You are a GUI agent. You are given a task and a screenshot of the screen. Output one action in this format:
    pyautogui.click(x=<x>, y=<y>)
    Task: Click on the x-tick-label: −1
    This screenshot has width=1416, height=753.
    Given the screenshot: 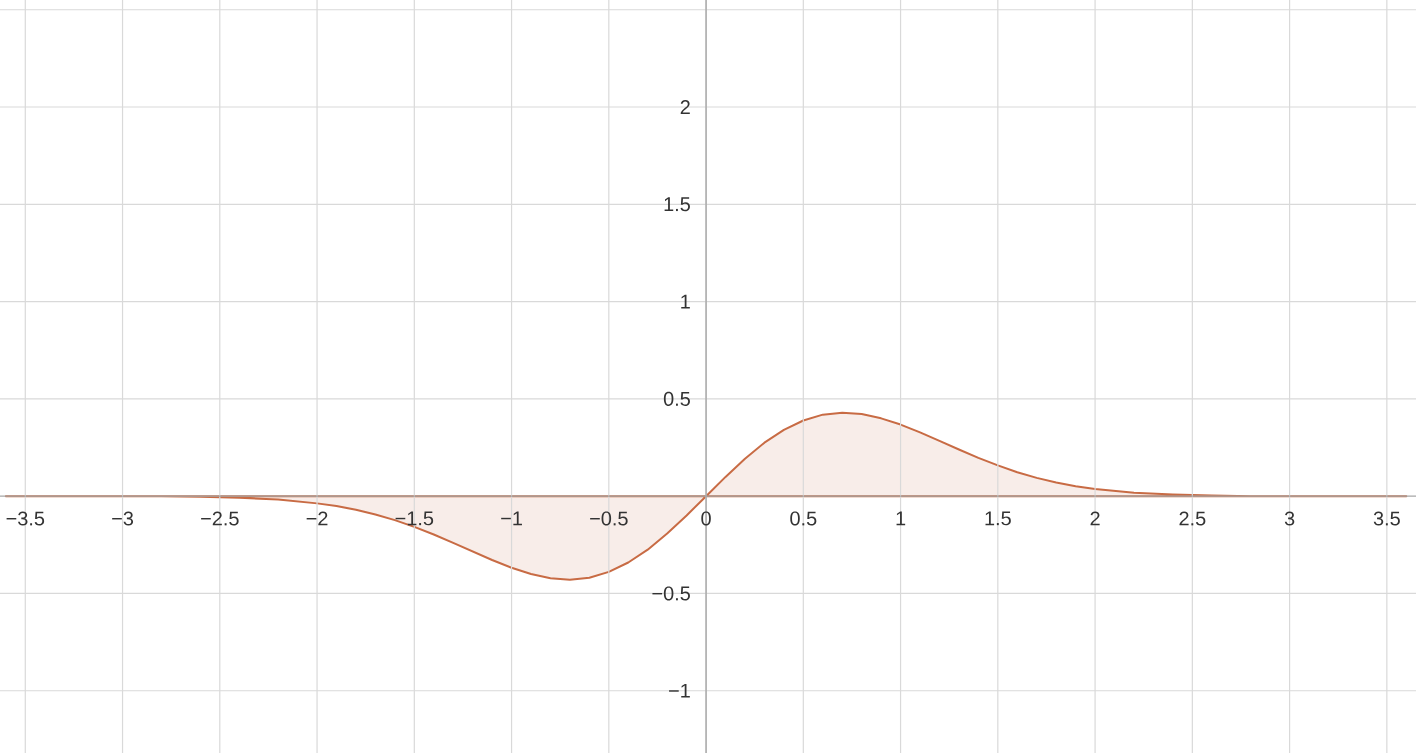 What is the action you would take?
    pyautogui.click(x=511, y=518)
    